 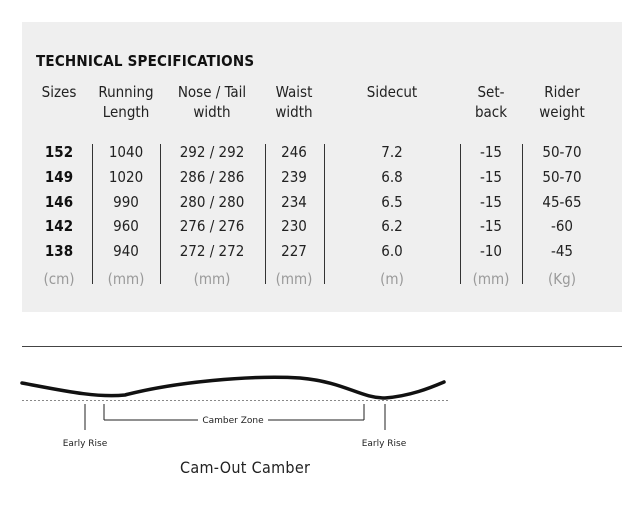 I want to click on table-cell: -60, so click(x=562, y=226).